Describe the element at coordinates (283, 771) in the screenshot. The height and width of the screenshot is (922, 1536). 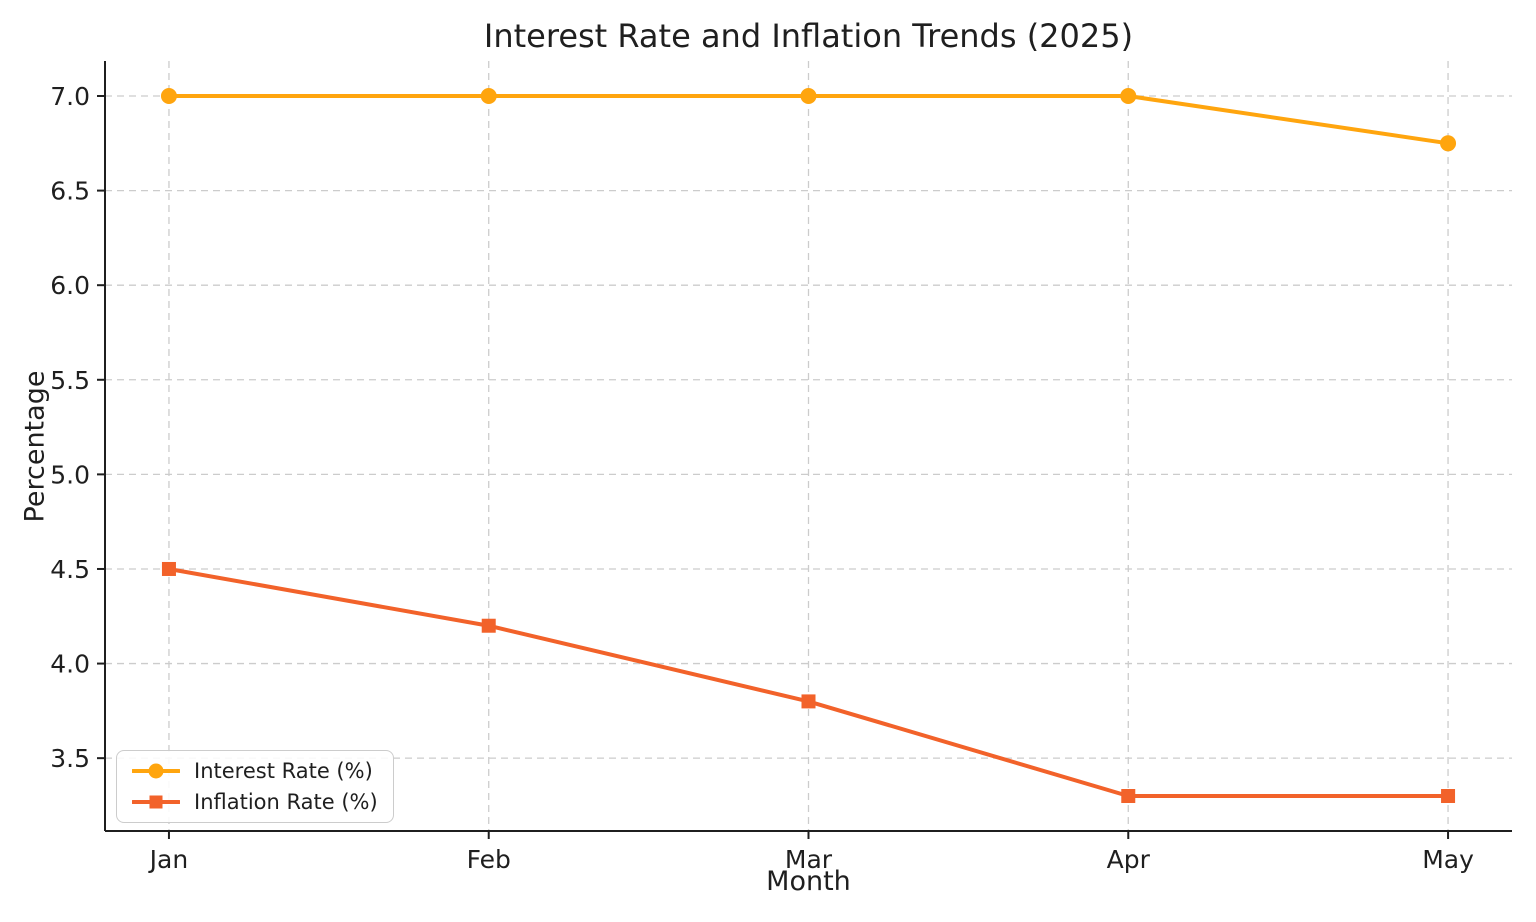
I see `legend-label-interest-rate: Interest Rate (%)` at that location.